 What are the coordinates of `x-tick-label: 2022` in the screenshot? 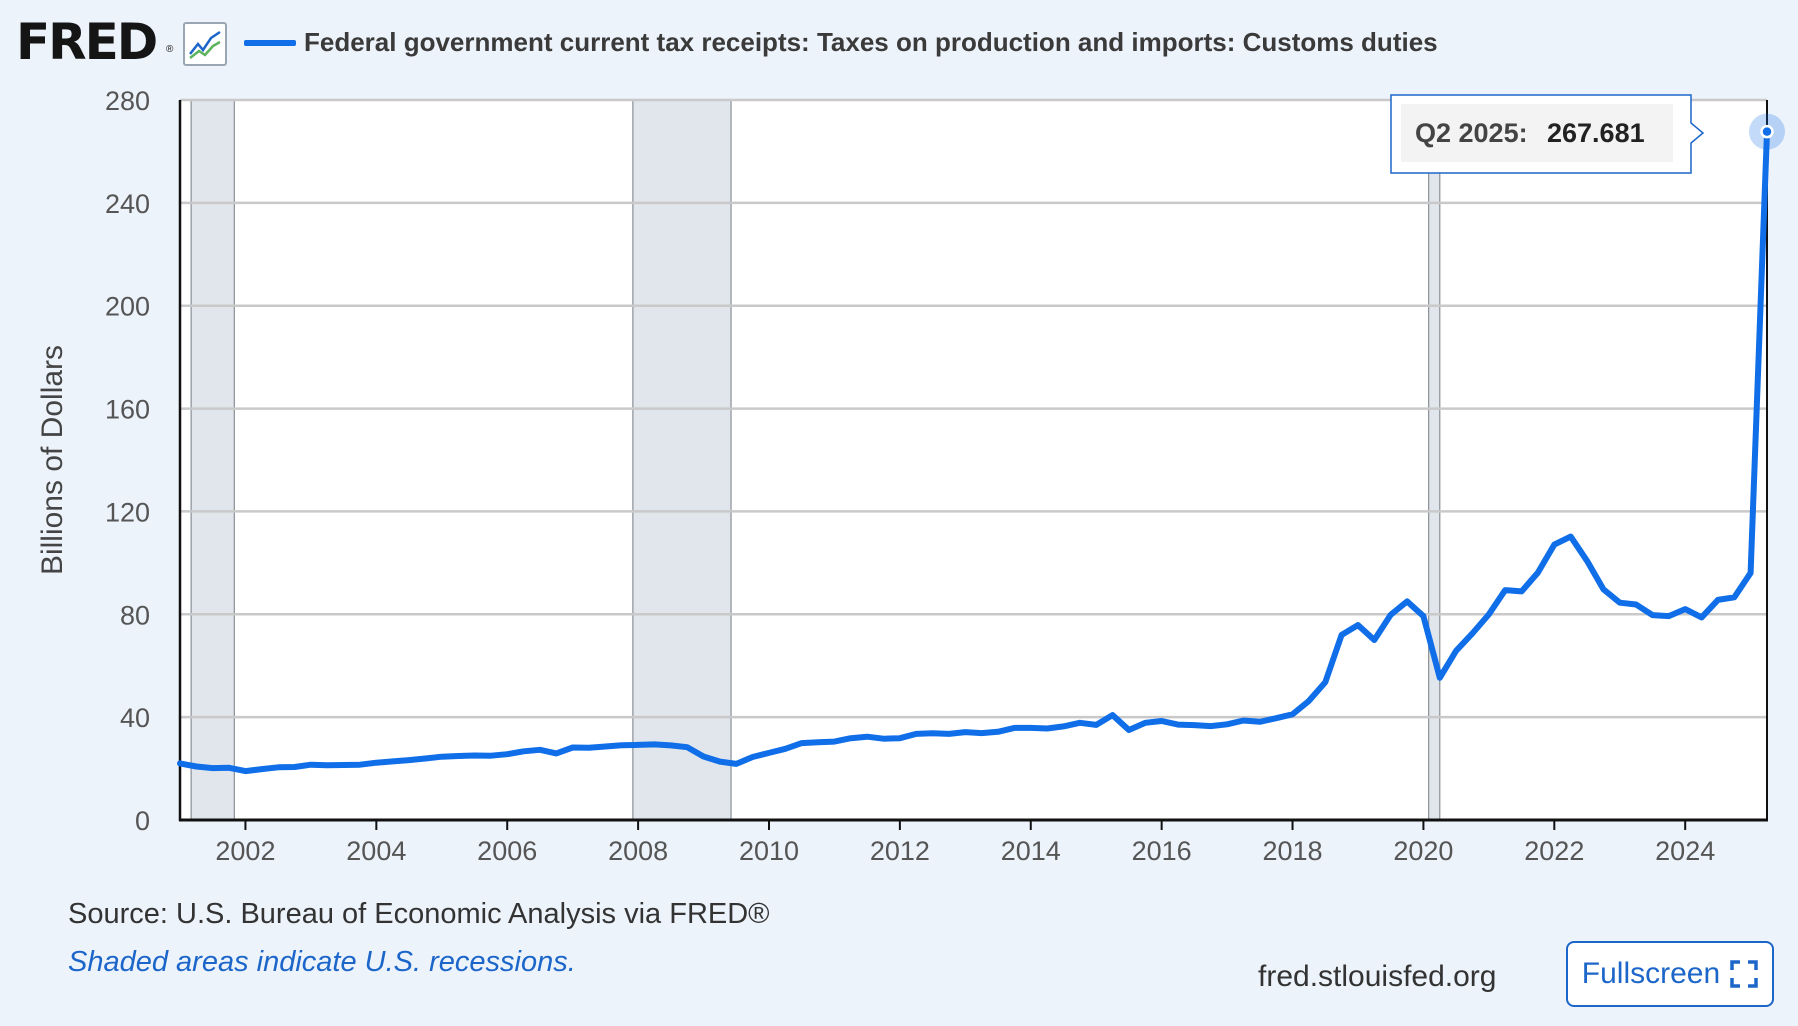 It's located at (1554, 851).